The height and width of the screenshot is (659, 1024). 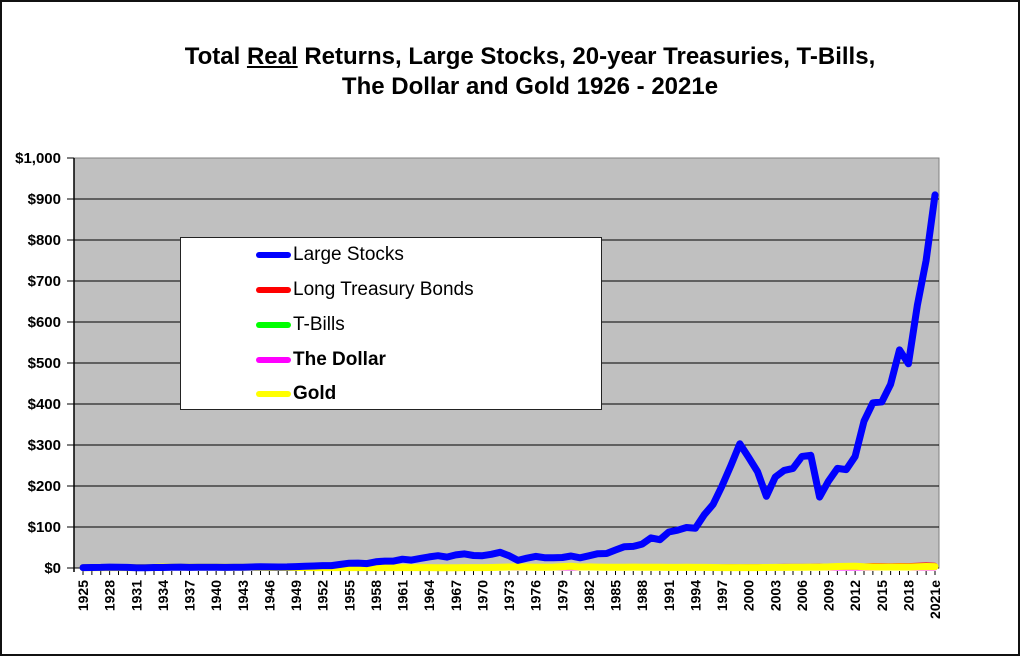 What do you see at coordinates (83, 595) in the screenshot?
I see `x-tick-label: 1925` at bounding box center [83, 595].